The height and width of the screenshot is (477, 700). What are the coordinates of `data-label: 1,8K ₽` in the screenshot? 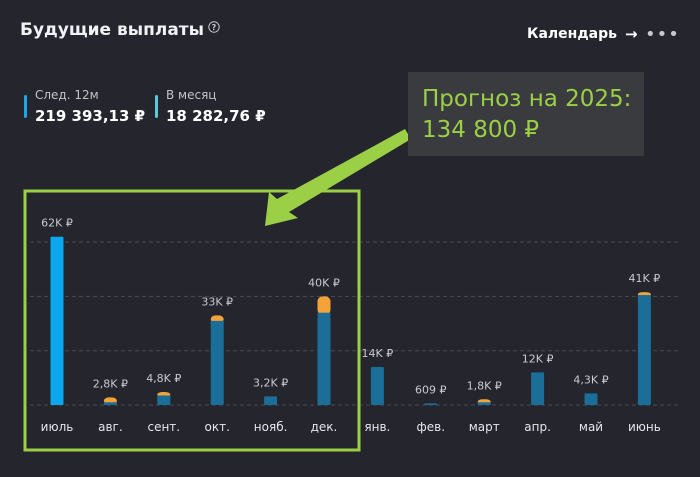 It's located at (484, 385).